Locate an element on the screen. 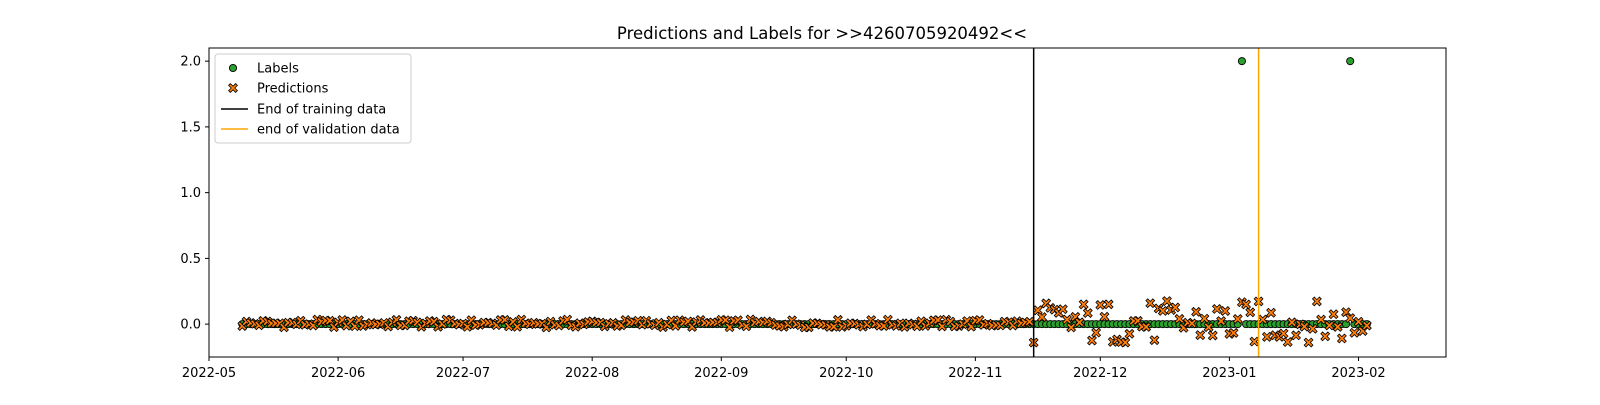 This screenshot has height=405, width=1600. legend-marker-labels is located at coordinates (233, 68).